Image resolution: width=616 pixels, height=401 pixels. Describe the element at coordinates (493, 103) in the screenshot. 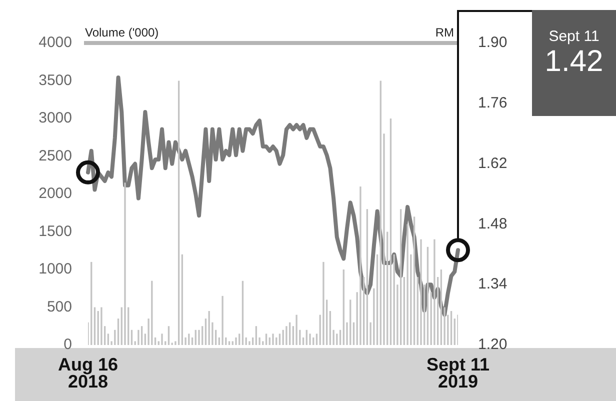

I see `y2-tick-label: 1.76` at that location.